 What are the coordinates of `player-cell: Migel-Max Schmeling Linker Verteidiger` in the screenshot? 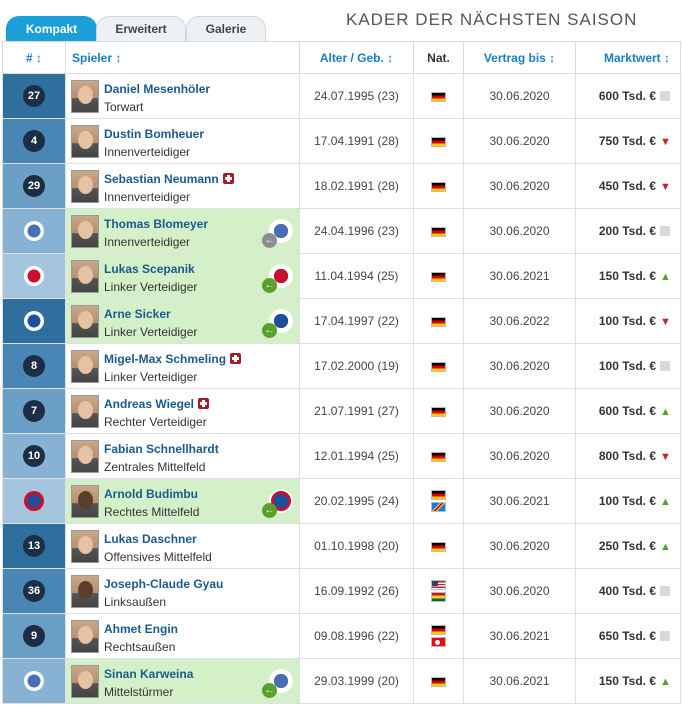 It's located at (182, 366).